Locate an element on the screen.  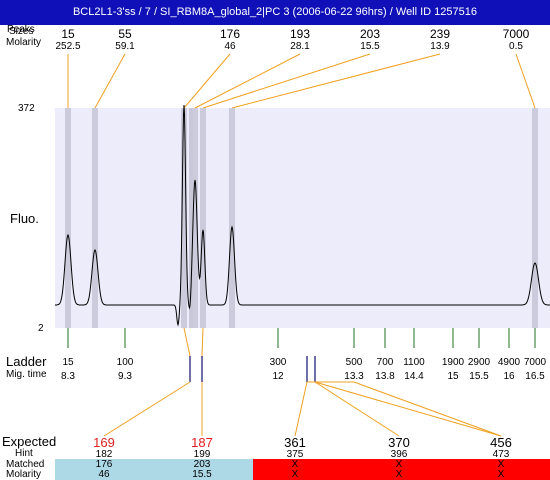
peak-molarity-cell: 252.5 is located at coordinates (68, 46).